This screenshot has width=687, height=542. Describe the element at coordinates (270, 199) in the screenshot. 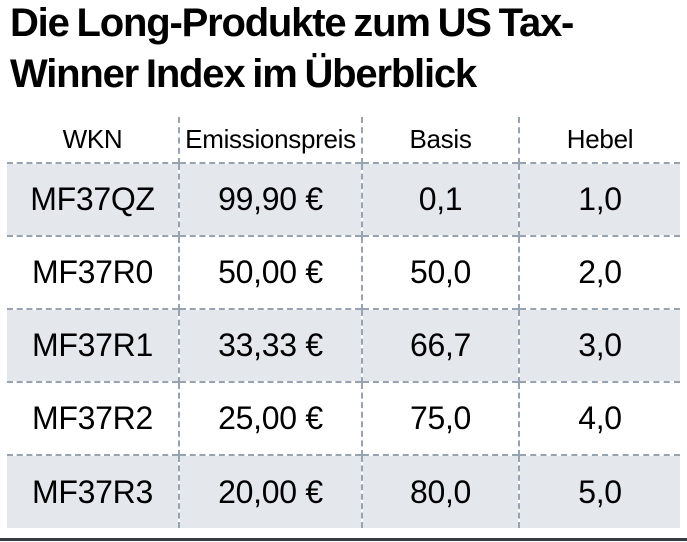

I see `cell-emissionspreis: 99,90 €` at that location.